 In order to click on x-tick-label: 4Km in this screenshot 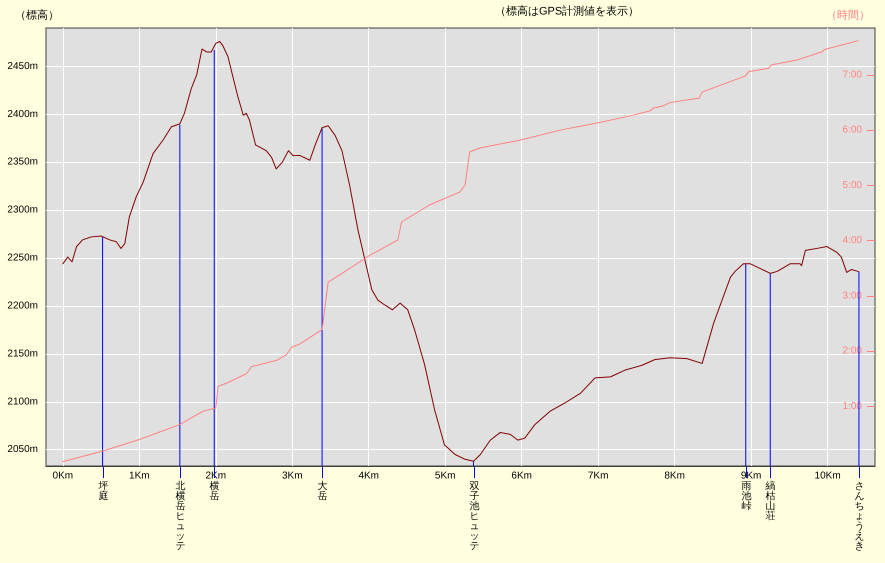, I will do `click(369, 476)`.